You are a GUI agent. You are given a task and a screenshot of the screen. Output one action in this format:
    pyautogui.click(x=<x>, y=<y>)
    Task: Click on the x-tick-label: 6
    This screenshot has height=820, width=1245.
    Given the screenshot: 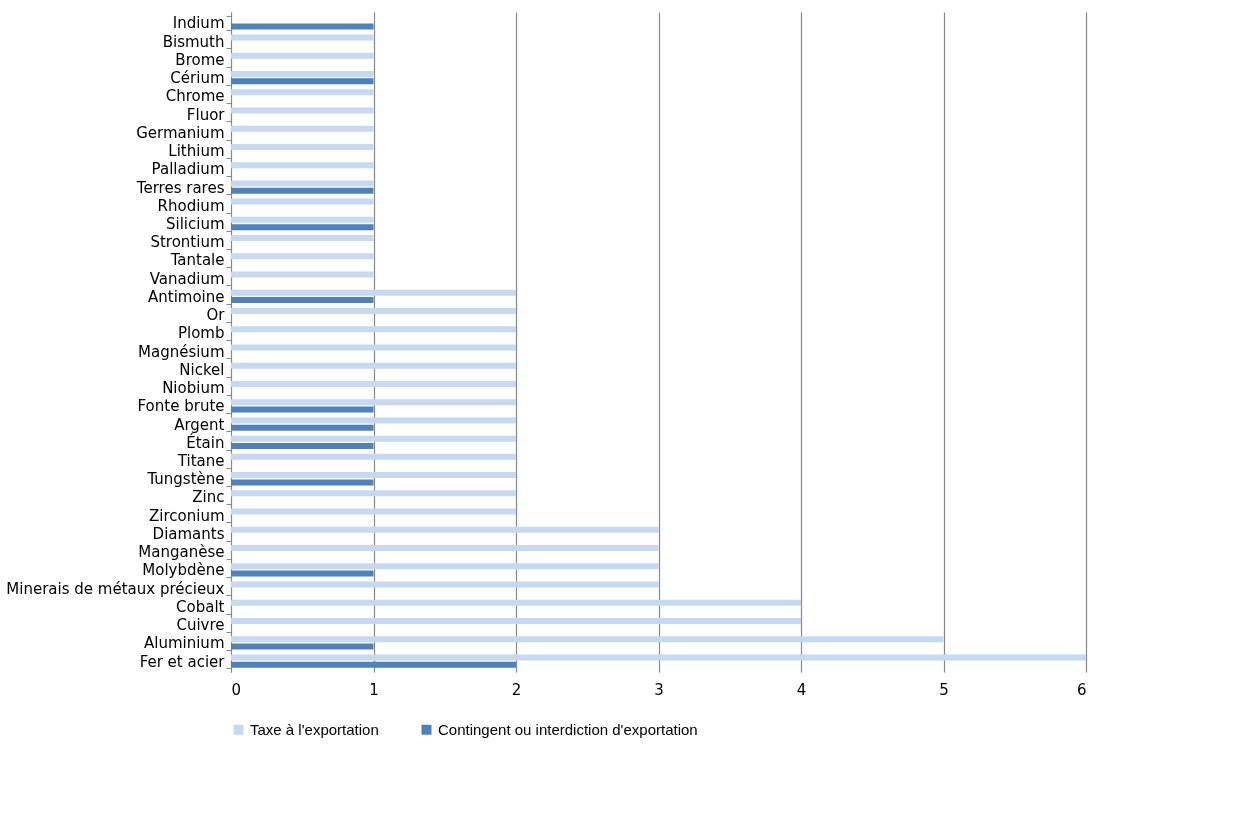 What is the action you would take?
    pyautogui.click(x=1081, y=689)
    